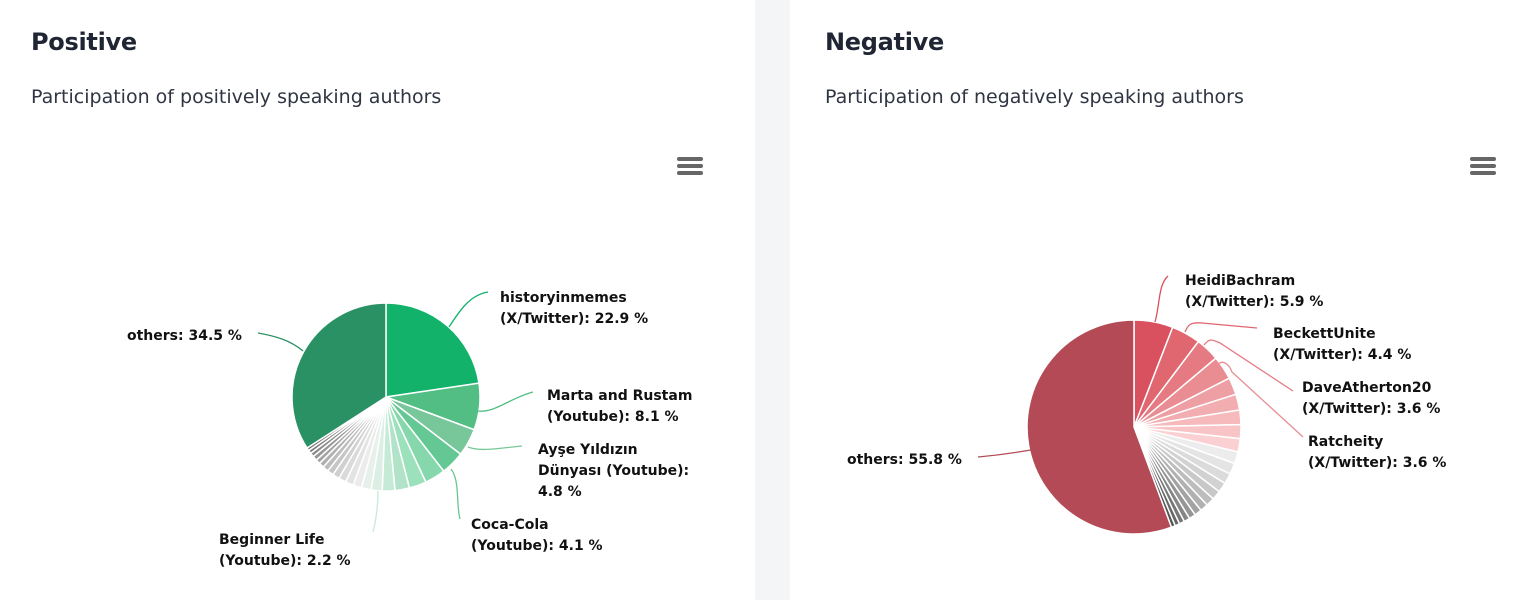 This screenshot has height=600, width=1536. I want to click on slice-label: (Youtube): 8.1 %, so click(613, 417).